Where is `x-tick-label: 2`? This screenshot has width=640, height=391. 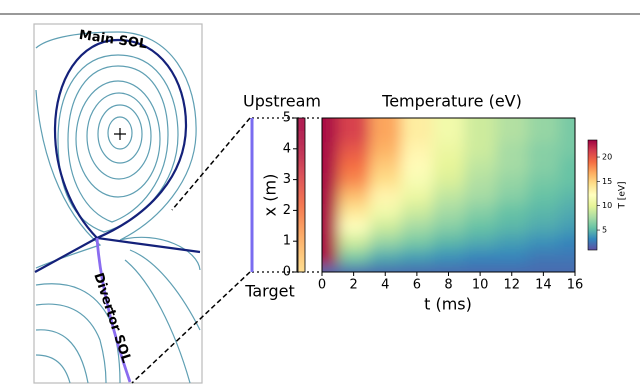 x-tick-label: 2 is located at coordinates (353, 285).